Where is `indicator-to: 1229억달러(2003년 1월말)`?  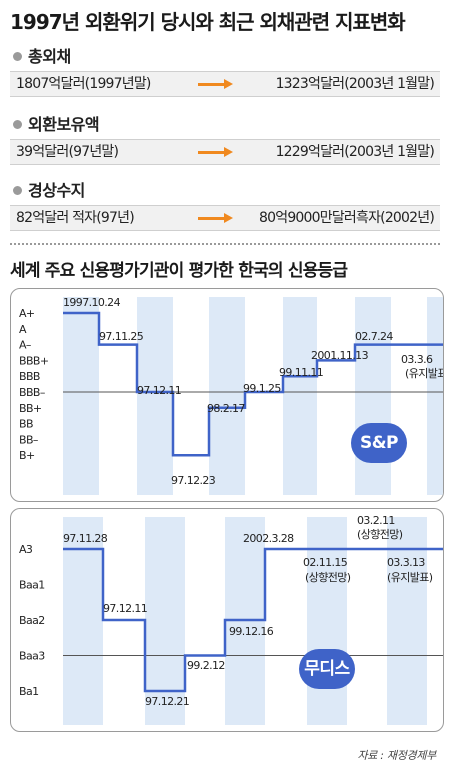 indicator-to: 1229억달러(2003년 1월말) is located at coordinates (355, 152).